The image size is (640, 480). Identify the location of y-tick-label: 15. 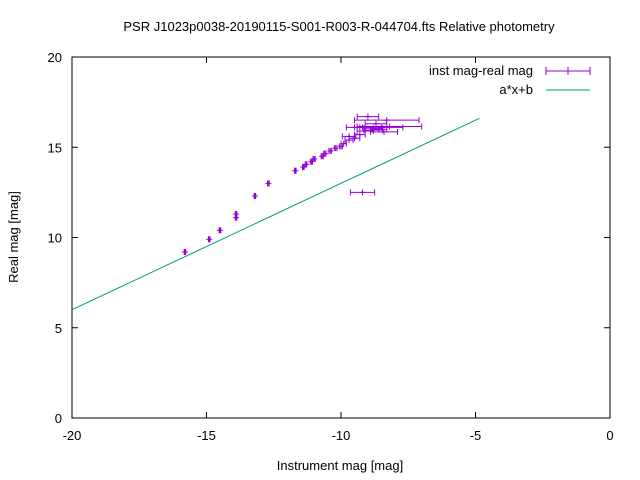
(55, 147).